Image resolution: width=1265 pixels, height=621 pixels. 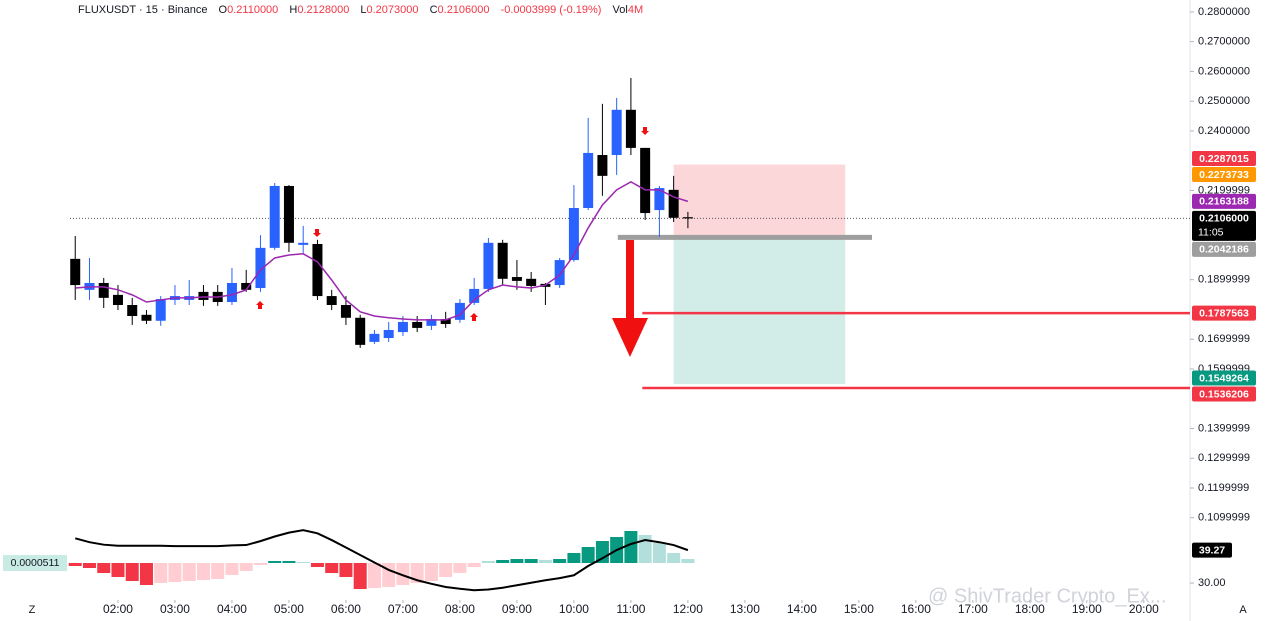 I want to click on price-badge-label: 0.2163188, so click(x=1224, y=202).